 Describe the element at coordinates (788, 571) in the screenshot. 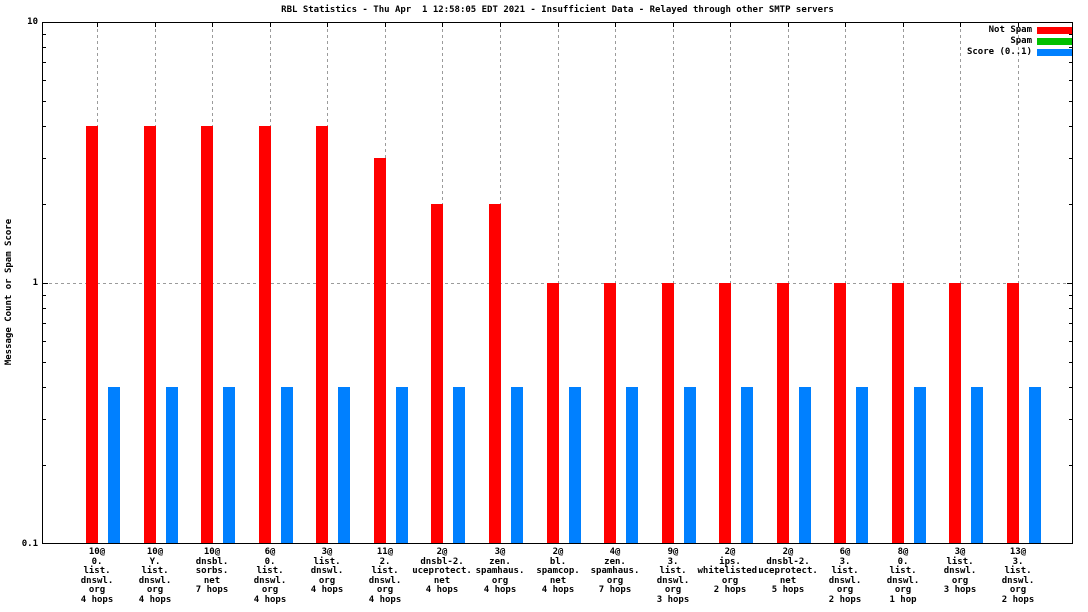

I see `category-label: 2@ dnsbl-2. uceprotect. net 5 hops` at that location.